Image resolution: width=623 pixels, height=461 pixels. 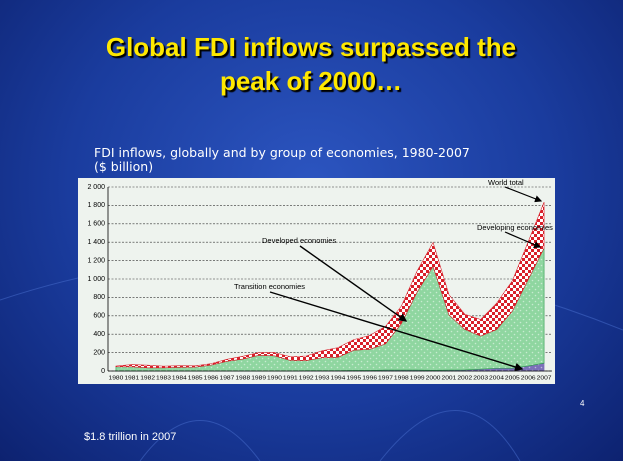 I want to click on x-tick-label: 1991, so click(x=290, y=378).